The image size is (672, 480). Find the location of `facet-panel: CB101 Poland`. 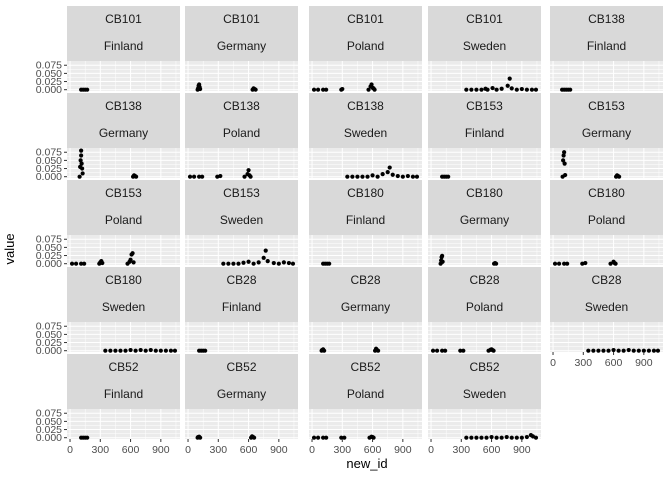

facet-panel: CB101 Poland is located at coordinates (365, 49).